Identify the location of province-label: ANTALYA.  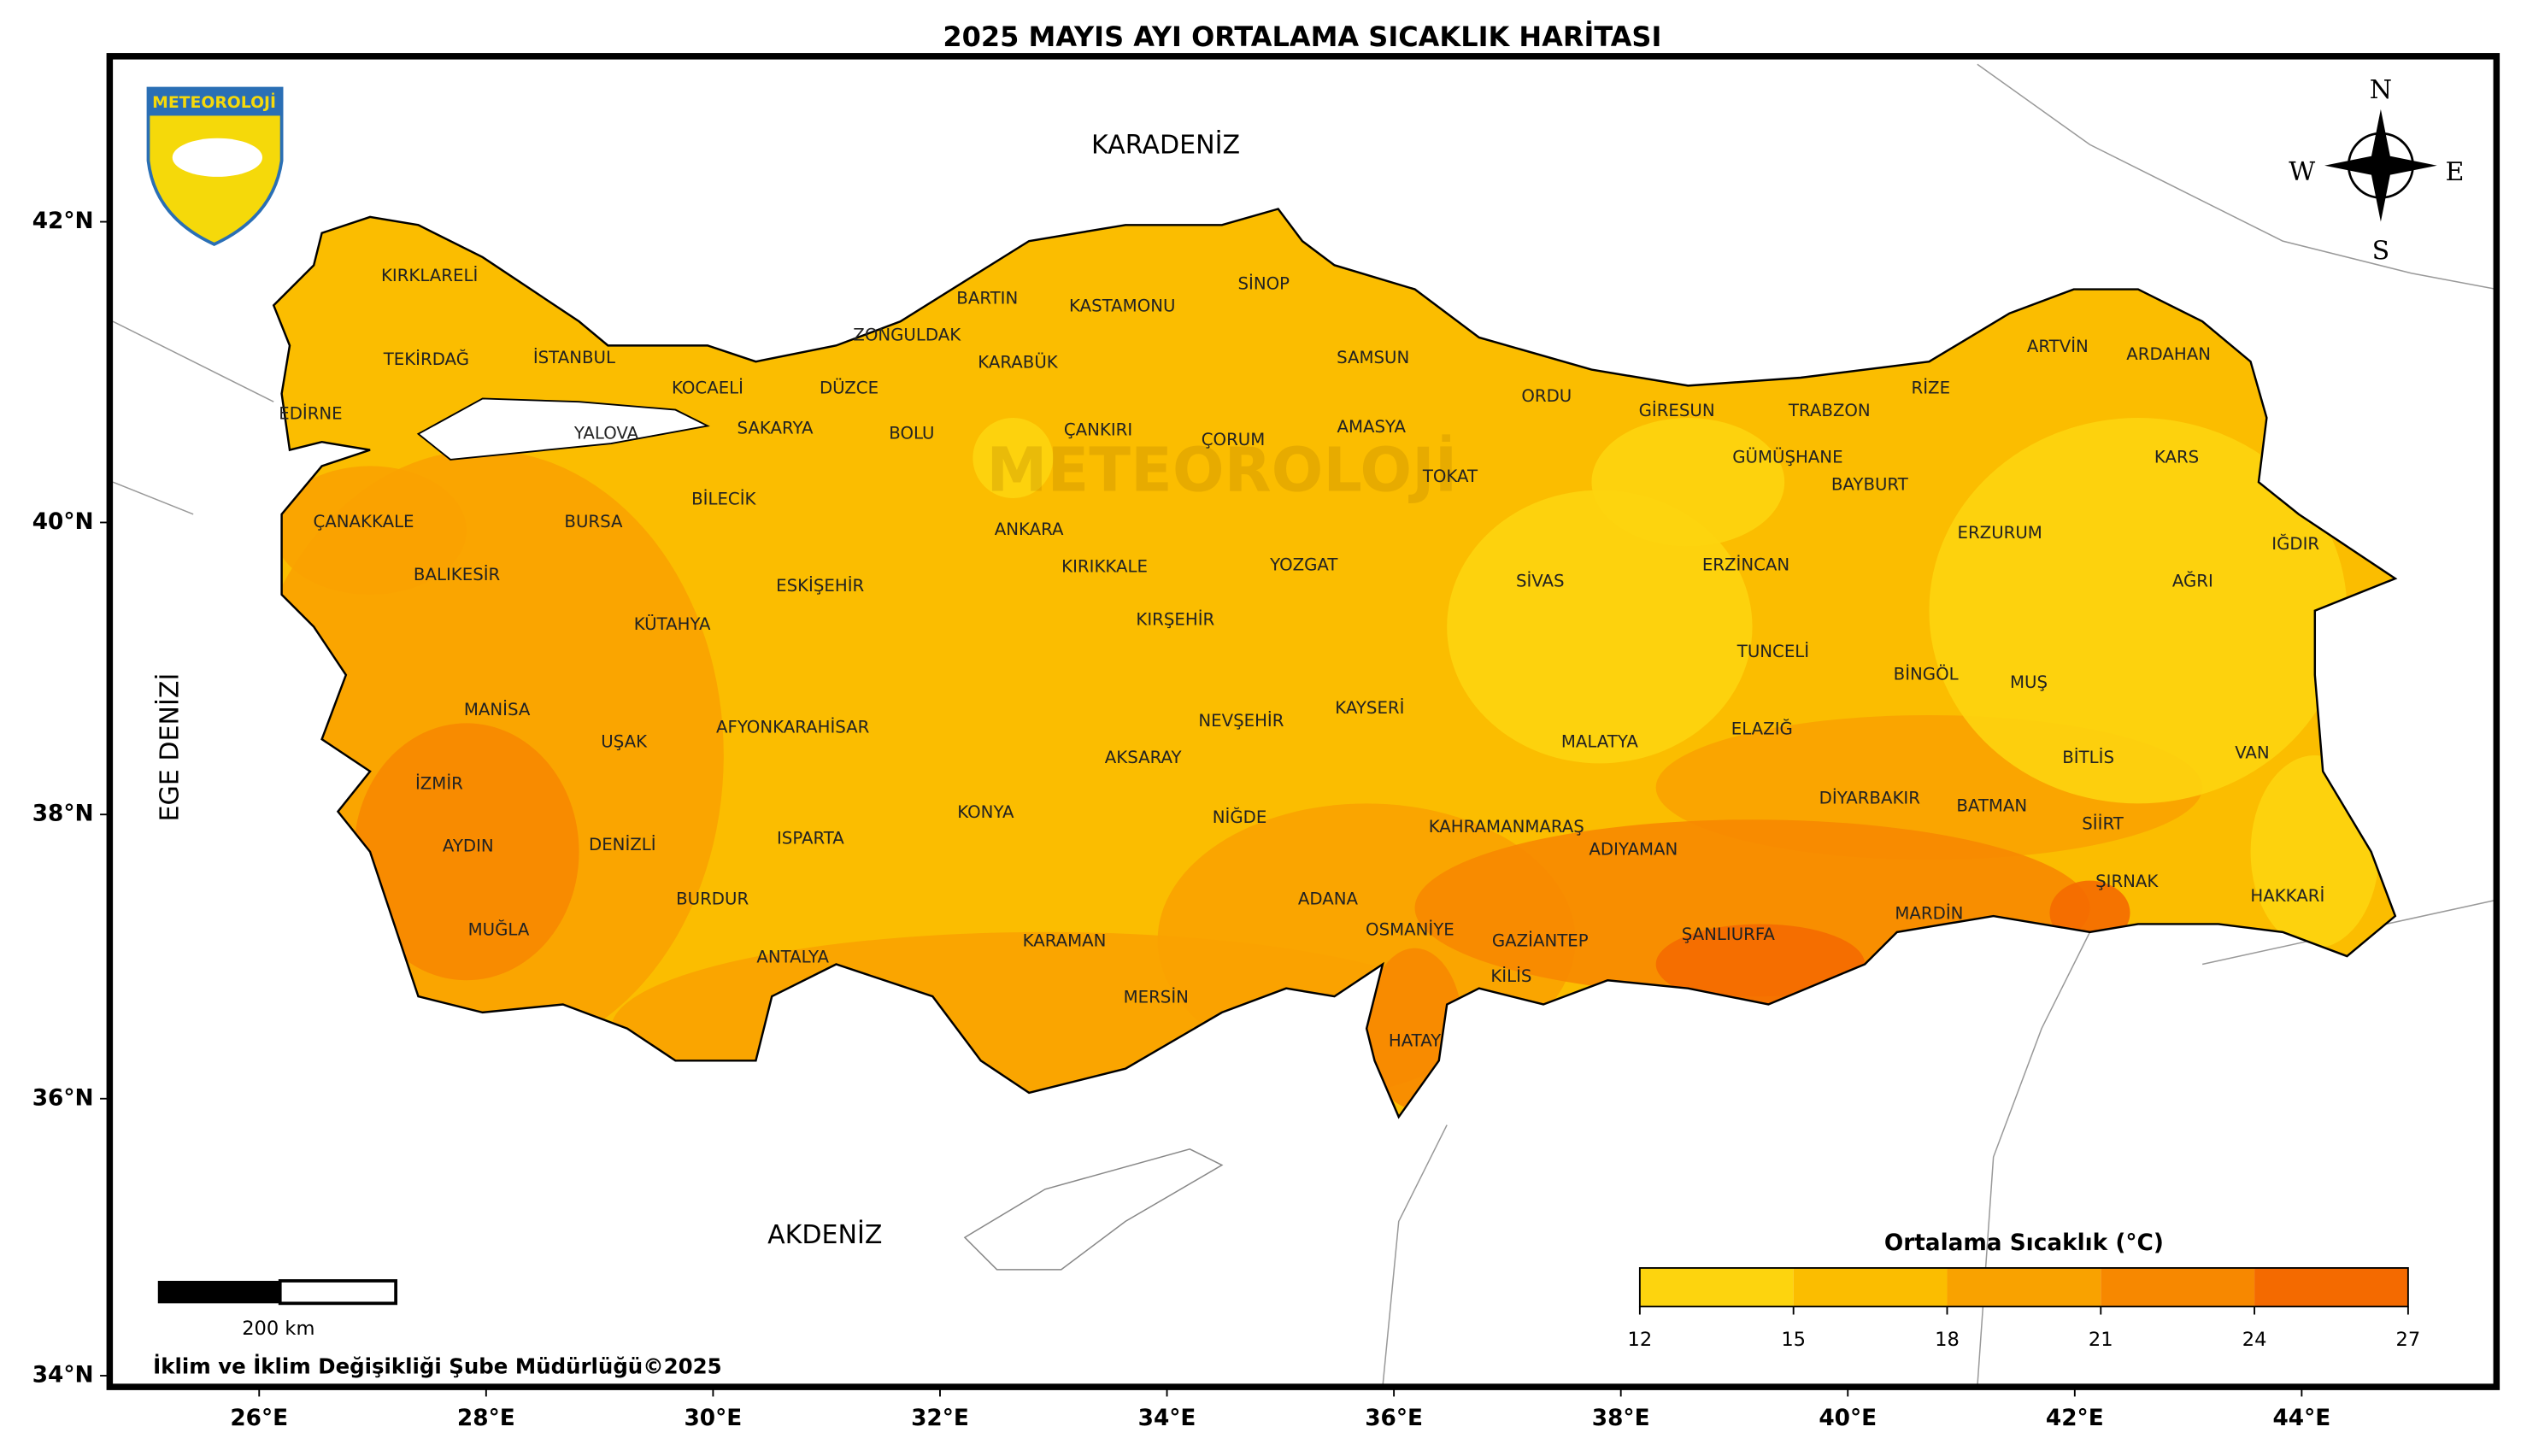
(792, 956).